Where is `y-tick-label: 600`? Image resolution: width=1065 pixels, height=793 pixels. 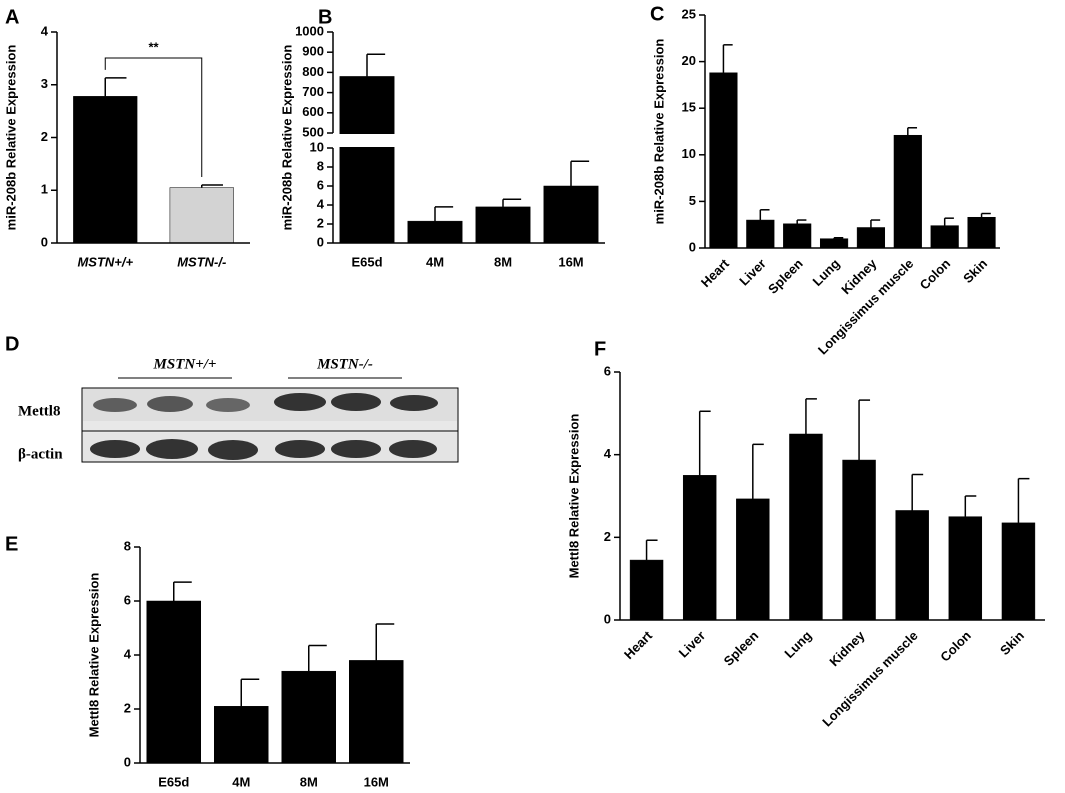
y-tick-label: 600 is located at coordinates (313, 111).